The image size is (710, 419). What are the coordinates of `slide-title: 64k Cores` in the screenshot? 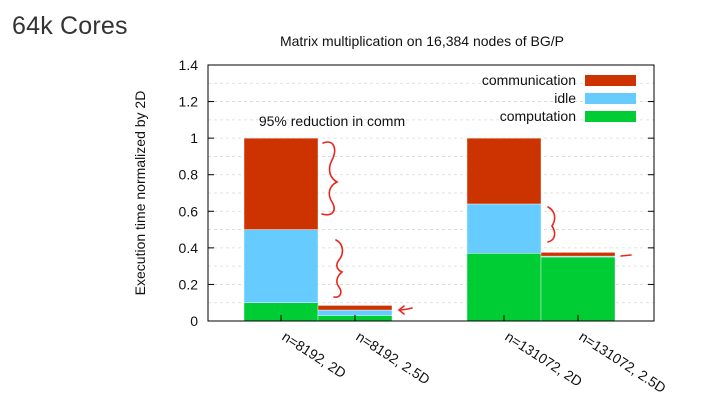 It's located at (70, 26).